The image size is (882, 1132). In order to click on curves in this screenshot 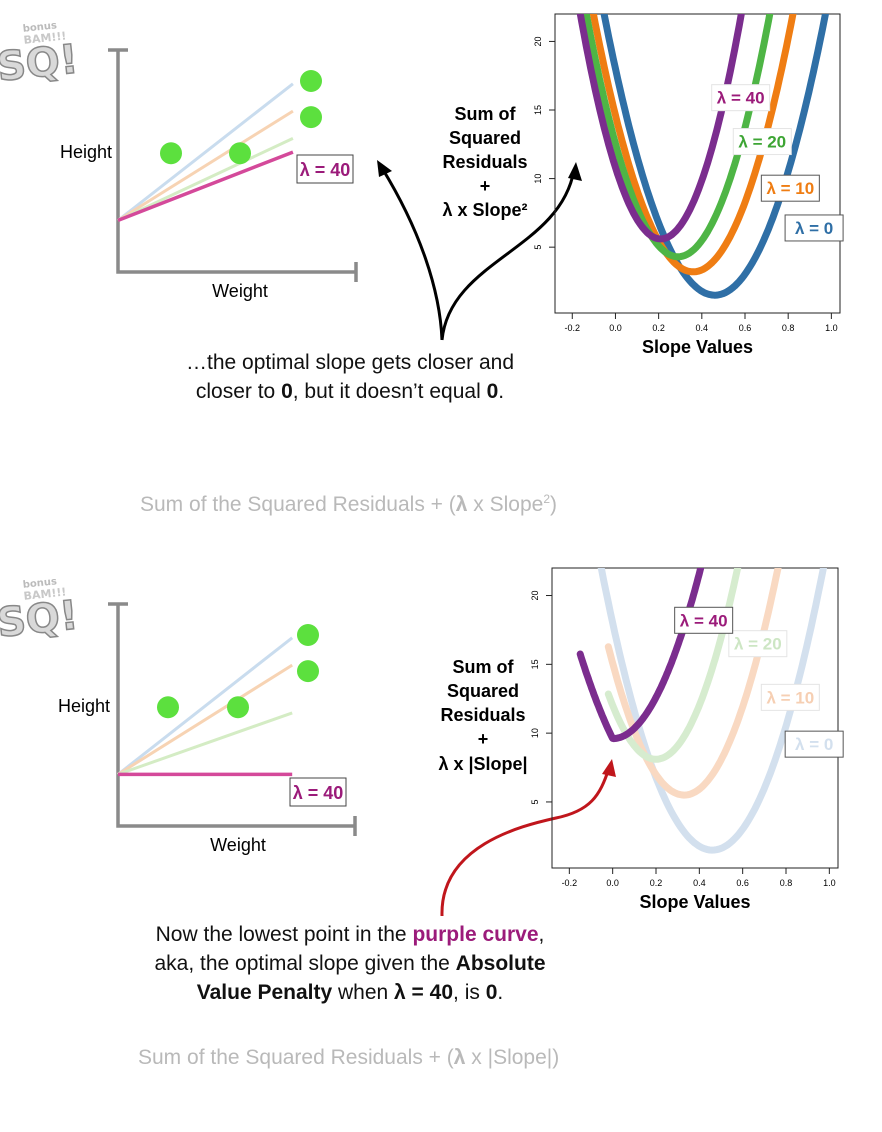, I will do `click(701, 711)`.